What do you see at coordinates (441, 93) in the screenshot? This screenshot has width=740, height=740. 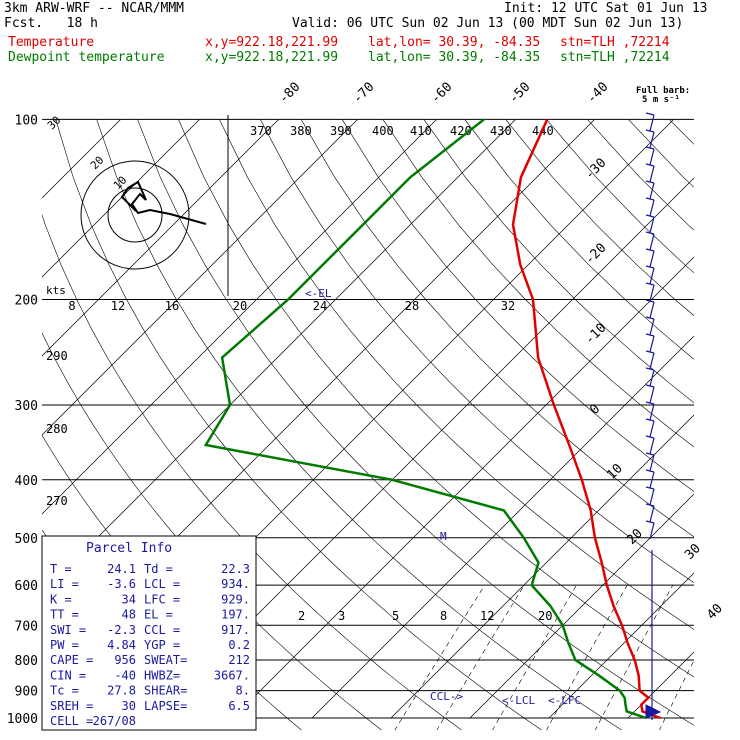 I see `isotherm-tick-label: -60` at bounding box center [441, 93].